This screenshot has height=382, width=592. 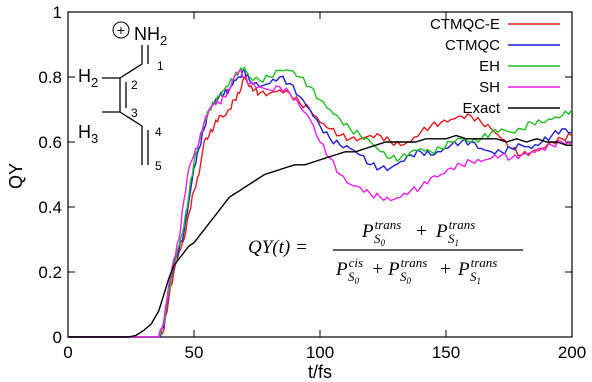 What do you see at coordinates (158, 132) in the screenshot?
I see `atom-number-4: 4` at bounding box center [158, 132].